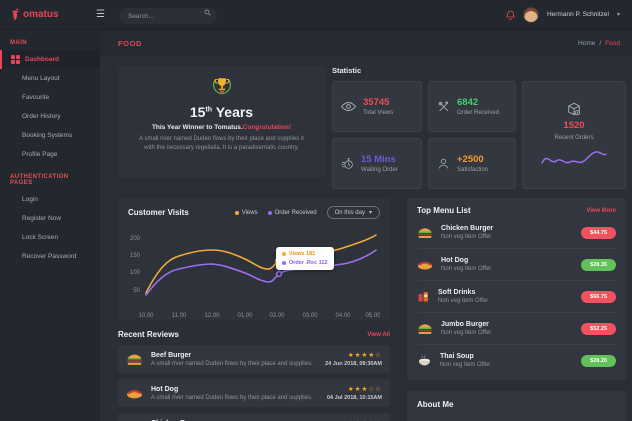 The height and width of the screenshot is (421, 632). What do you see at coordinates (423, 297) in the screenshot?
I see `drink-icon` at bounding box center [423, 297].